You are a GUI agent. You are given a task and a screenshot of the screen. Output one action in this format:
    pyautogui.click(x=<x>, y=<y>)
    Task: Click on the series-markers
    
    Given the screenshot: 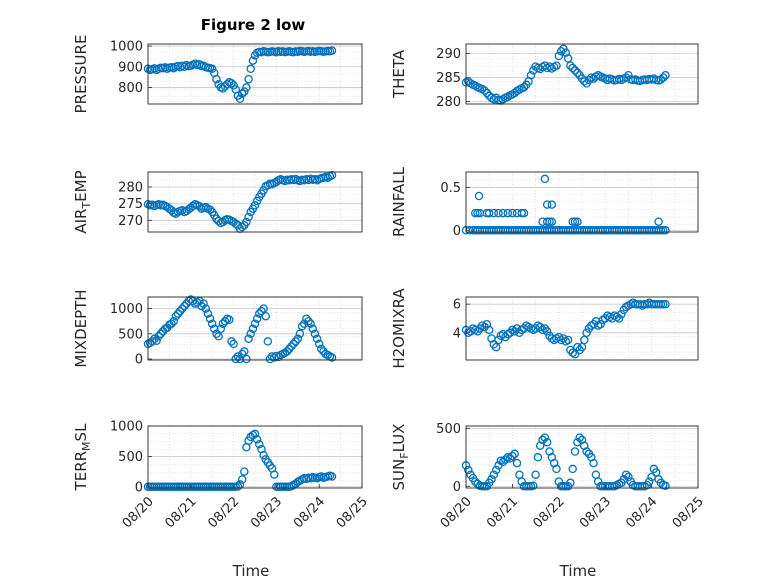 What is the action you would take?
    pyautogui.click(x=240, y=460)
    